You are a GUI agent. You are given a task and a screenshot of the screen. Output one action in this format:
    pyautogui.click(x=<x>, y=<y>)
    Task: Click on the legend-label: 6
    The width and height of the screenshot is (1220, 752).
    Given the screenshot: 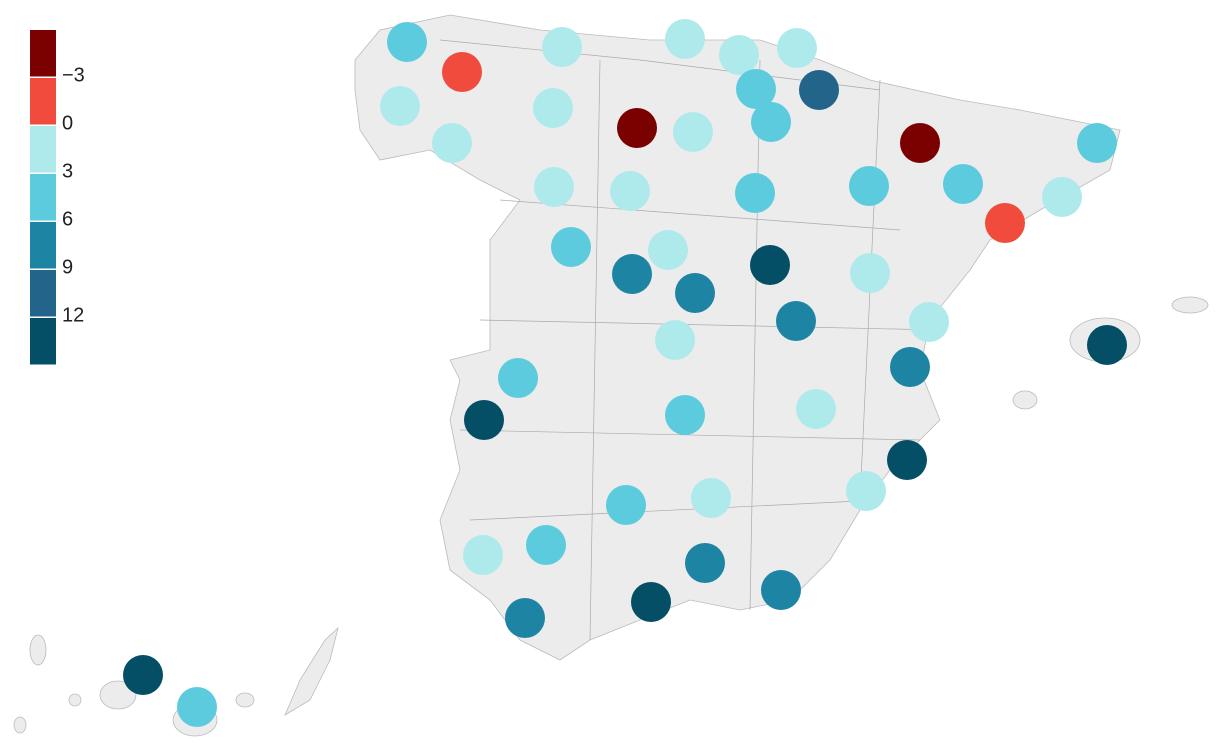 What is the action you would take?
    pyautogui.click(x=67, y=220)
    